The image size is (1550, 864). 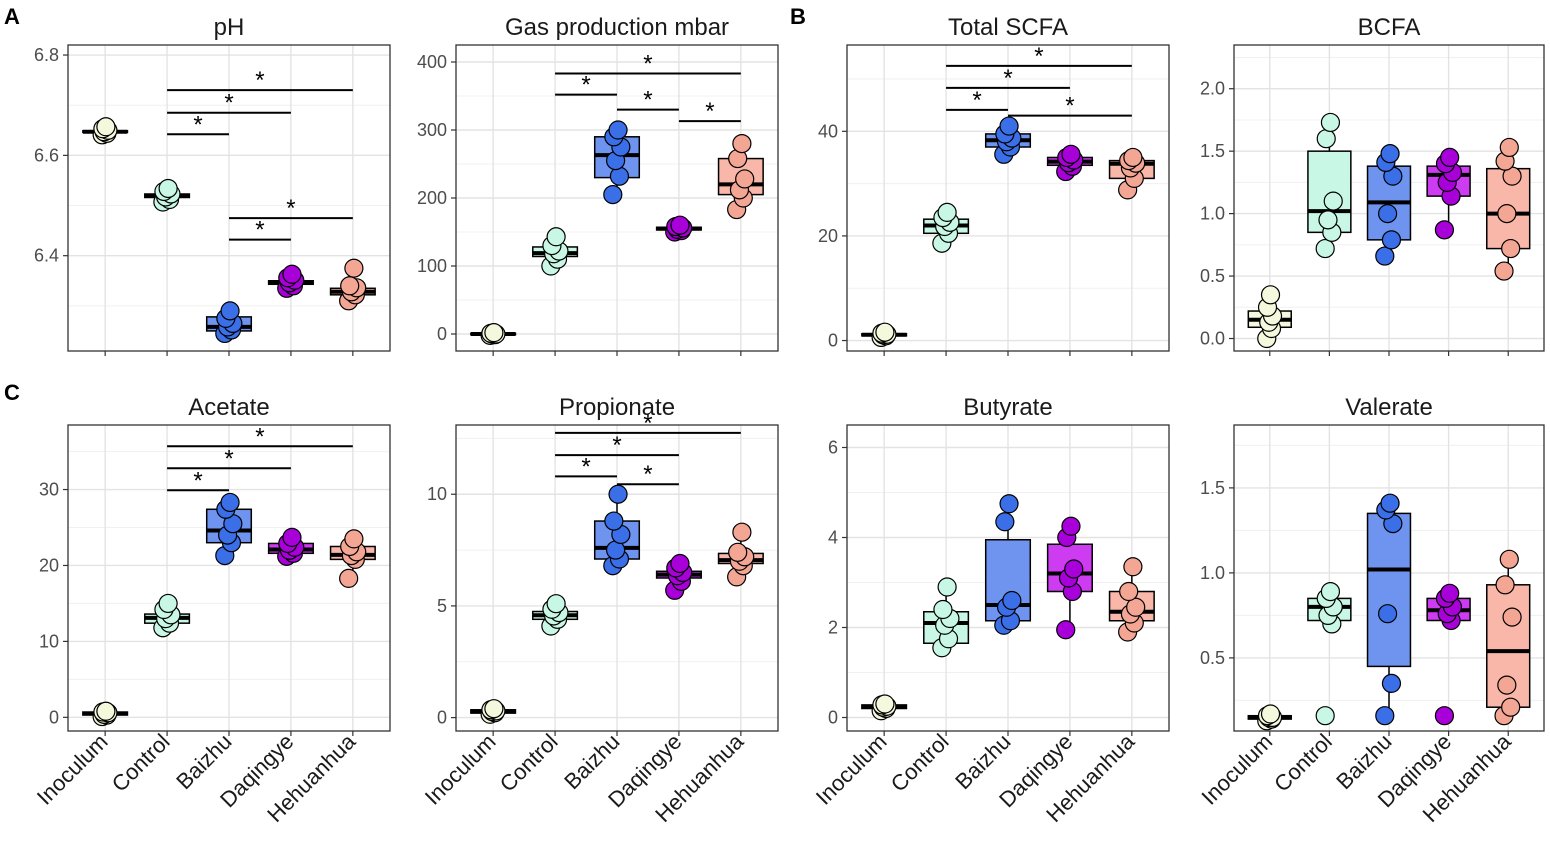 What do you see at coordinates (229, 27) in the screenshot?
I see `panel-title: pH` at bounding box center [229, 27].